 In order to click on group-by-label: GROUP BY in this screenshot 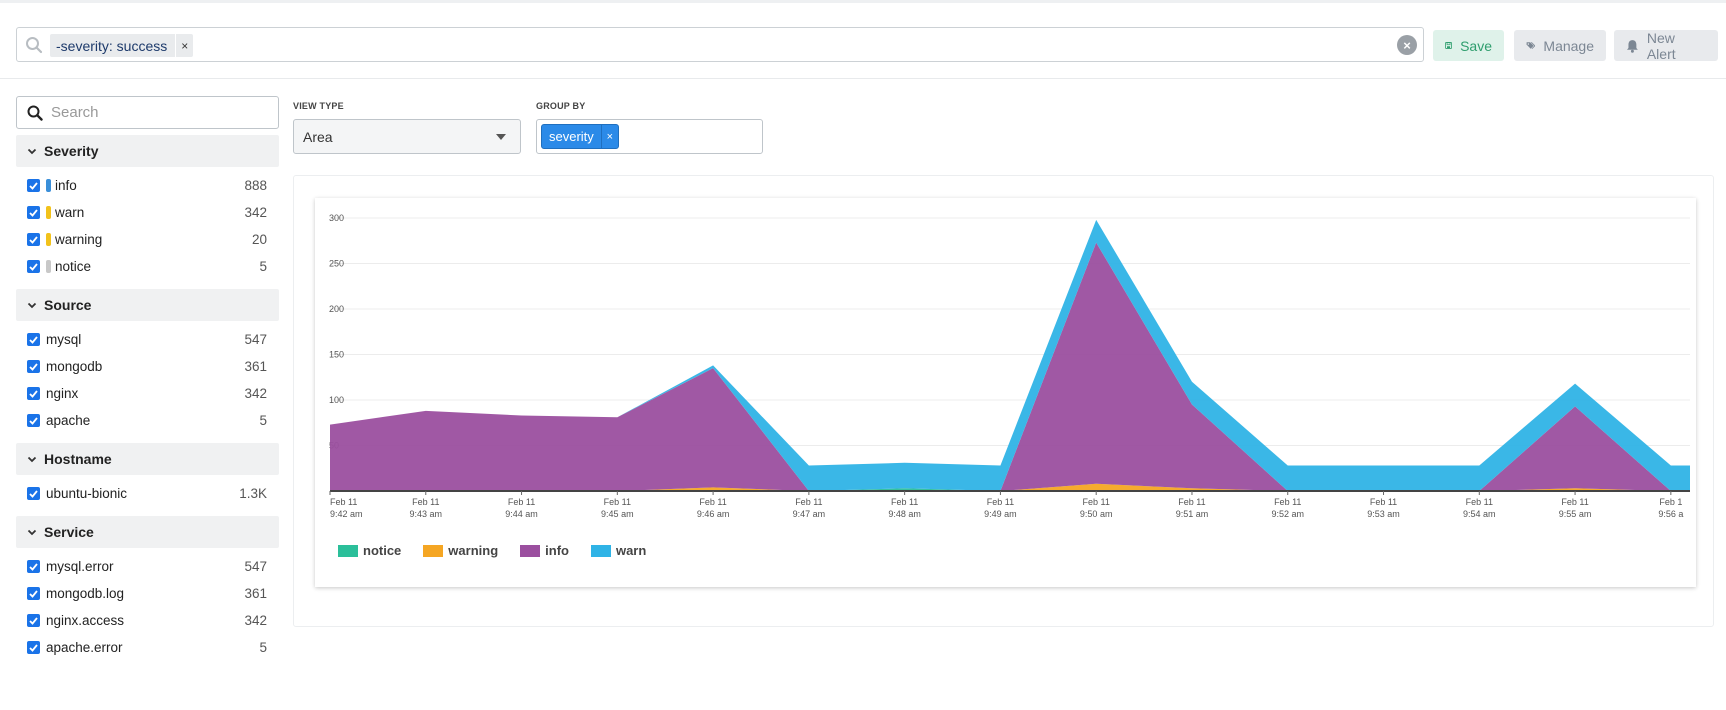, I will do `click(561, 106)`.